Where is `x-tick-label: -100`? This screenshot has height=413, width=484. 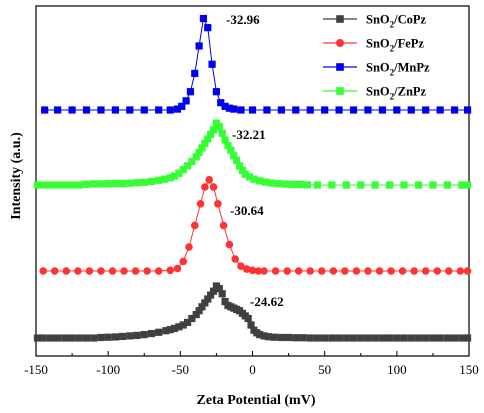
x-tick-label: -100 is located at coordinates (108, 369).